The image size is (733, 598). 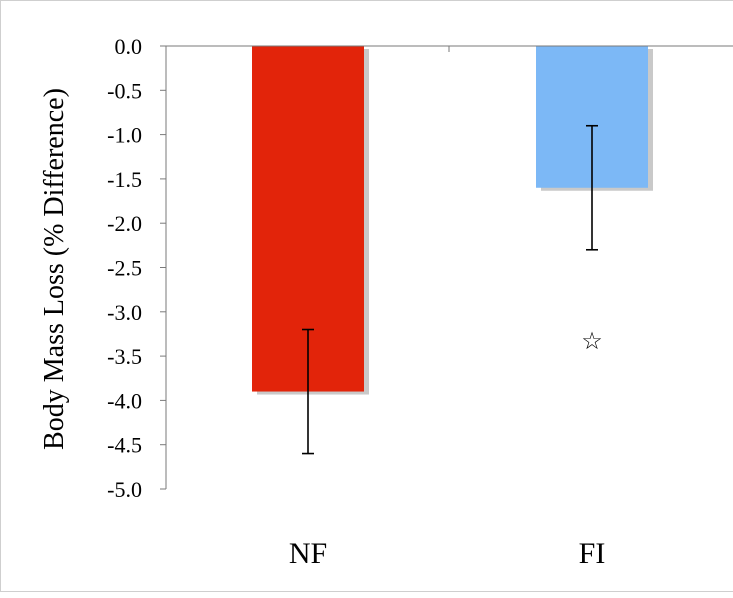 What do you see at coordinates (124, 90) in the screenshot?
I see `y-tick-label: -0.5` at bounding box center [124, 90].